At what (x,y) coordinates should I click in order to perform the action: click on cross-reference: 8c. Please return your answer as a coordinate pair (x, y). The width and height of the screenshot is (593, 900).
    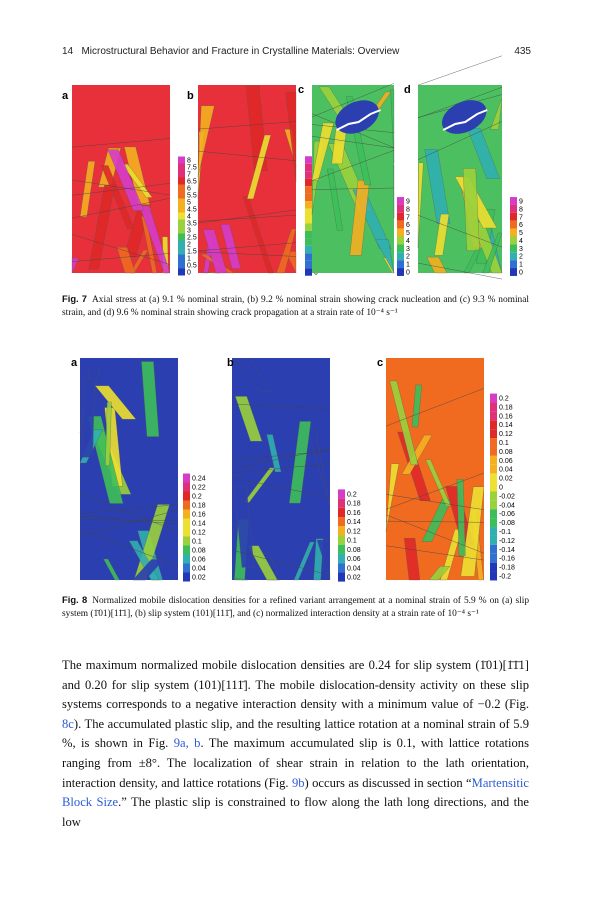
    Looking at the image, I should click on (68, 723).